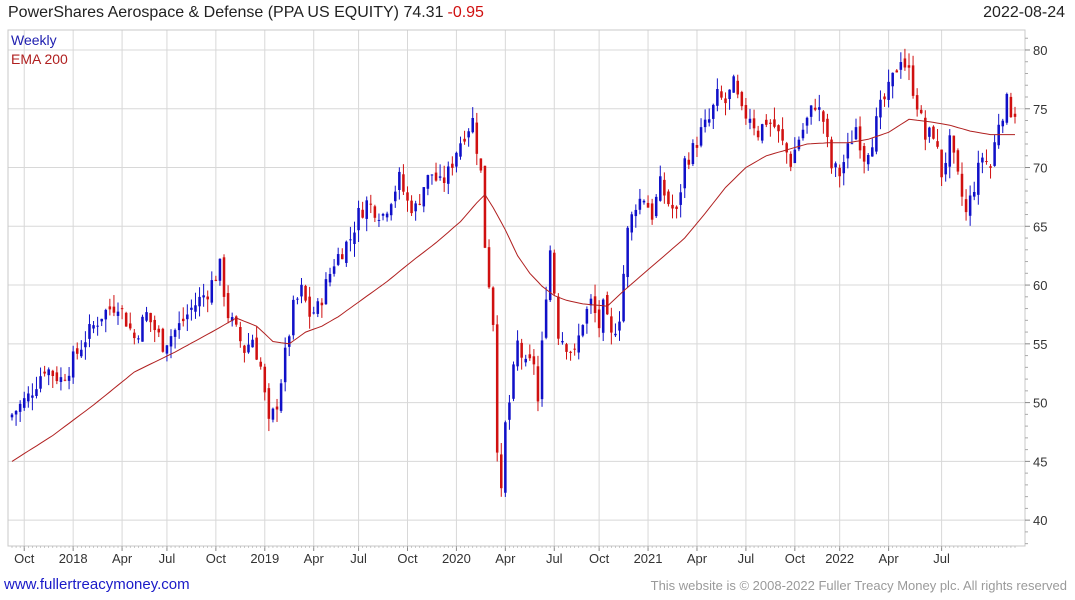 The image size is (1075, 600). I want to click on x-tick-label: 2019, so click(264, 558).